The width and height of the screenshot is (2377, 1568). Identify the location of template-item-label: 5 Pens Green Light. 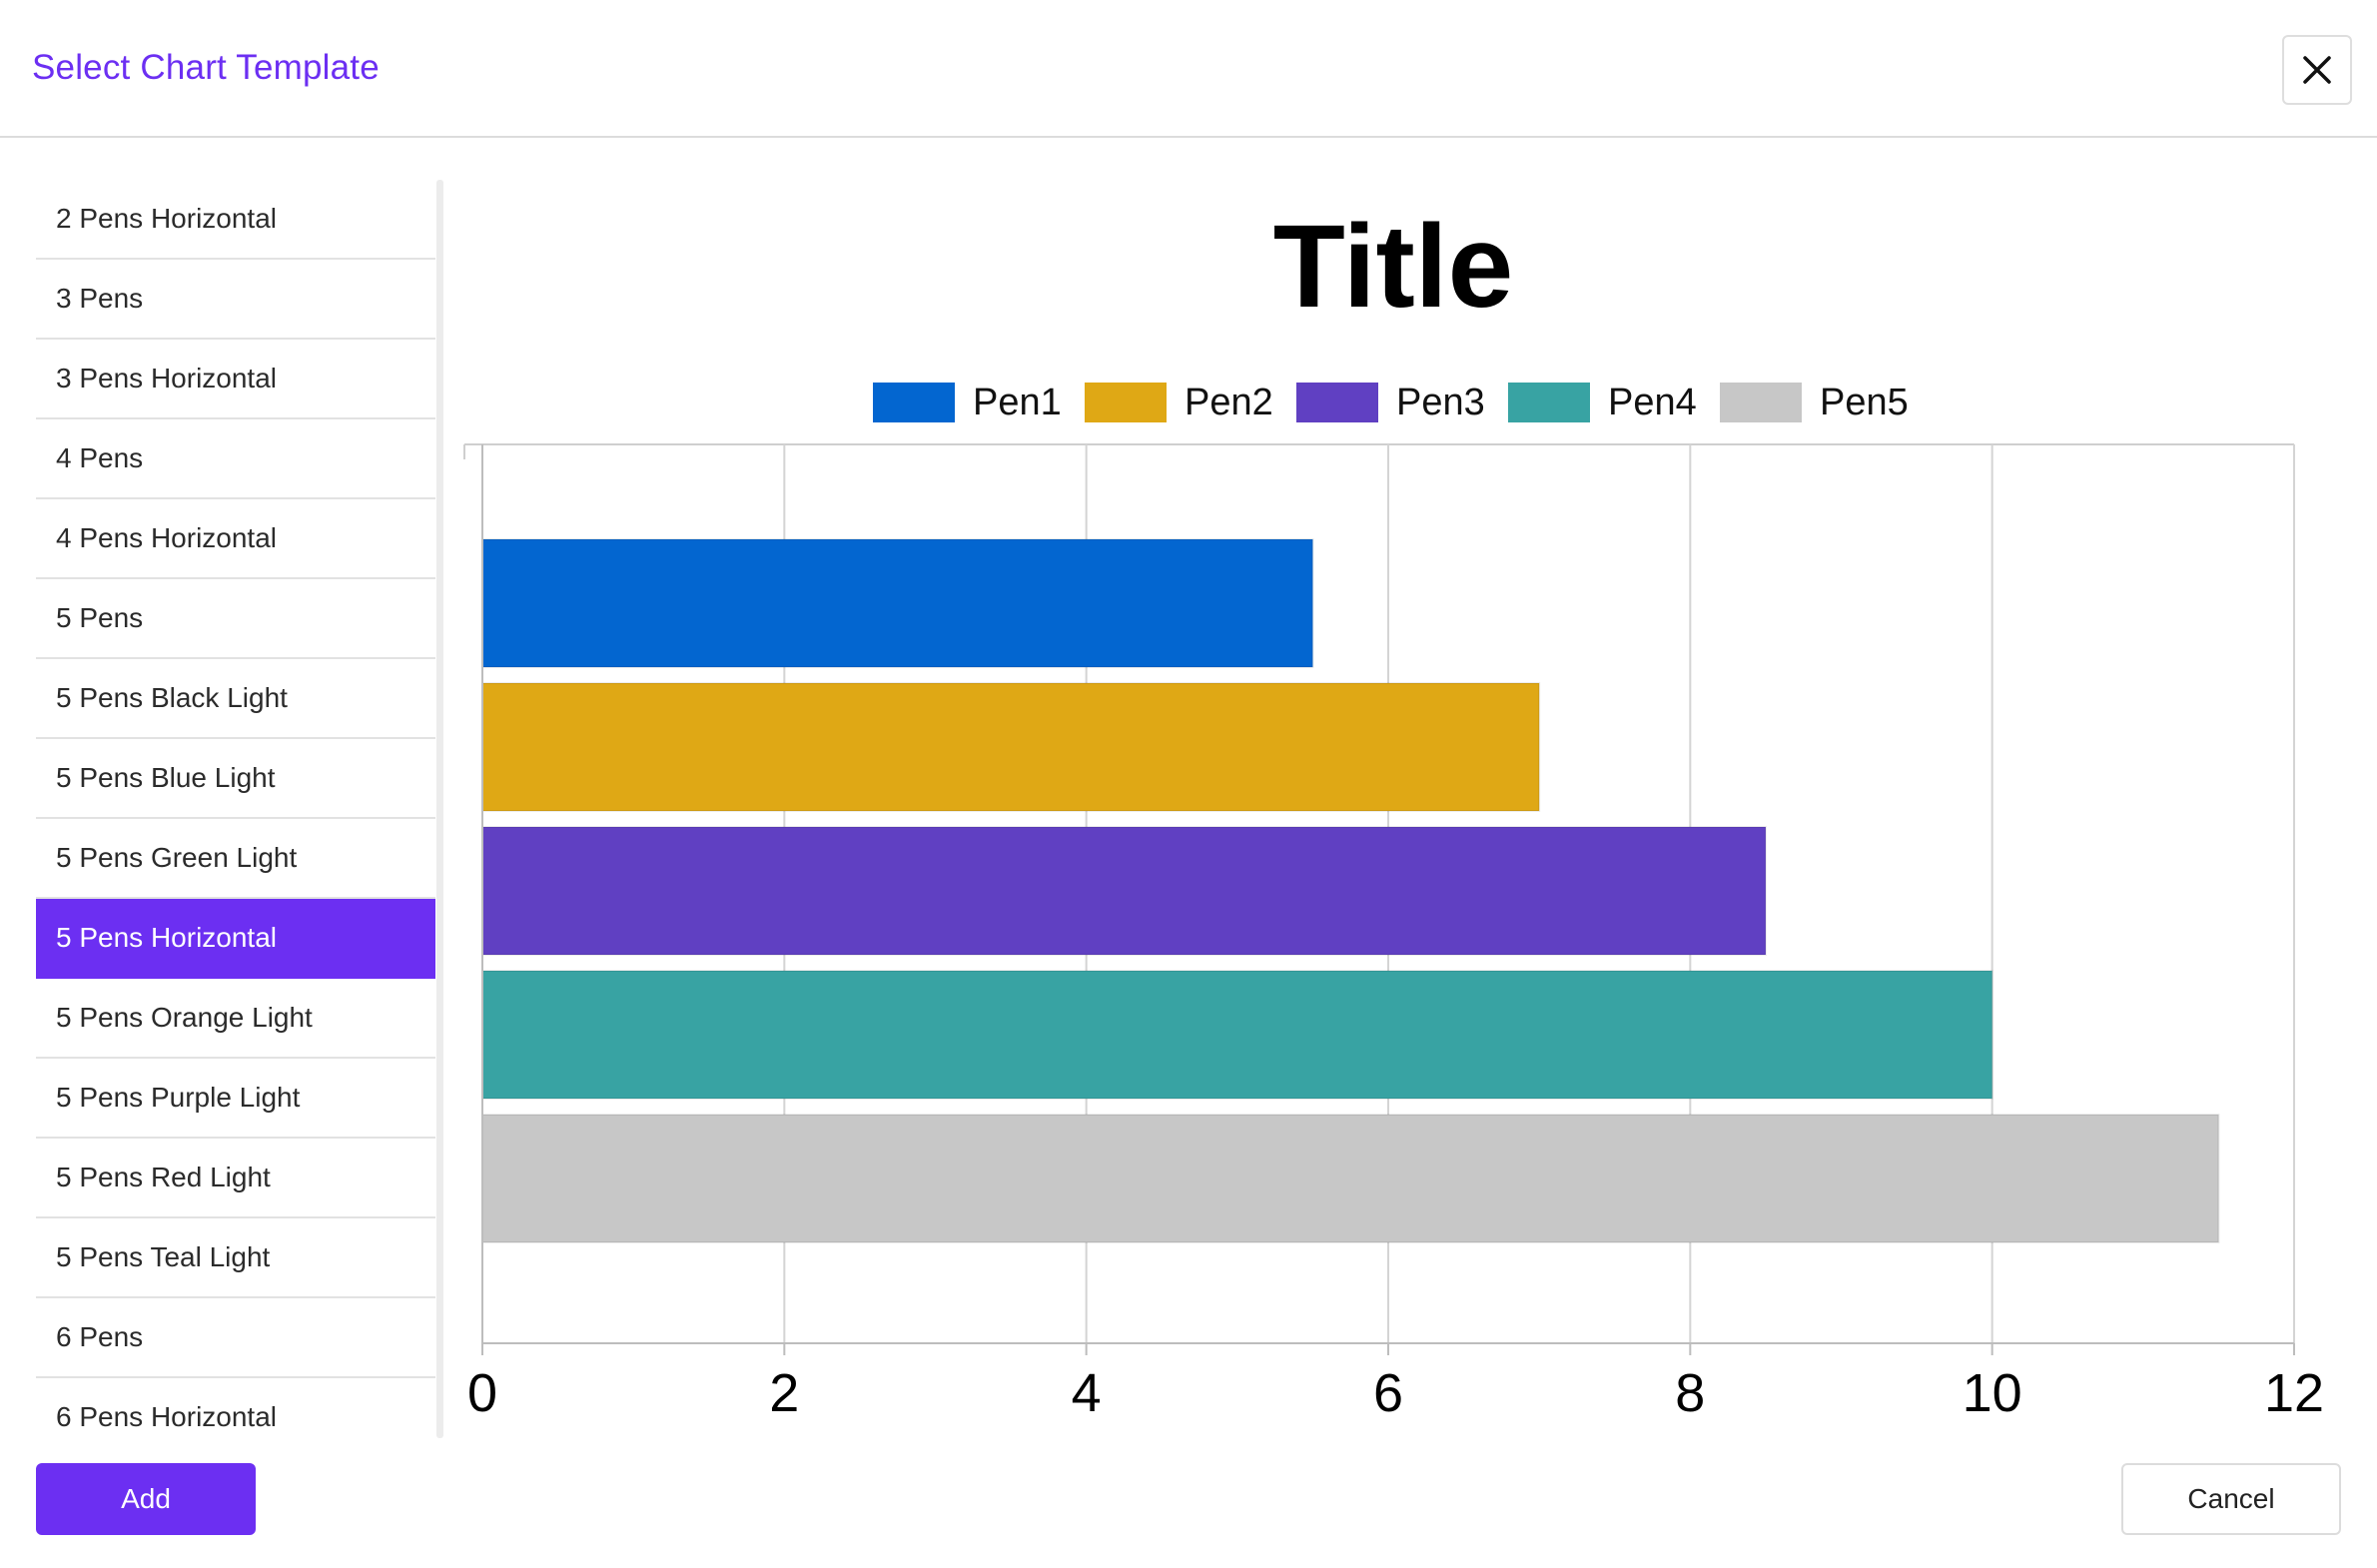
(177, 857).